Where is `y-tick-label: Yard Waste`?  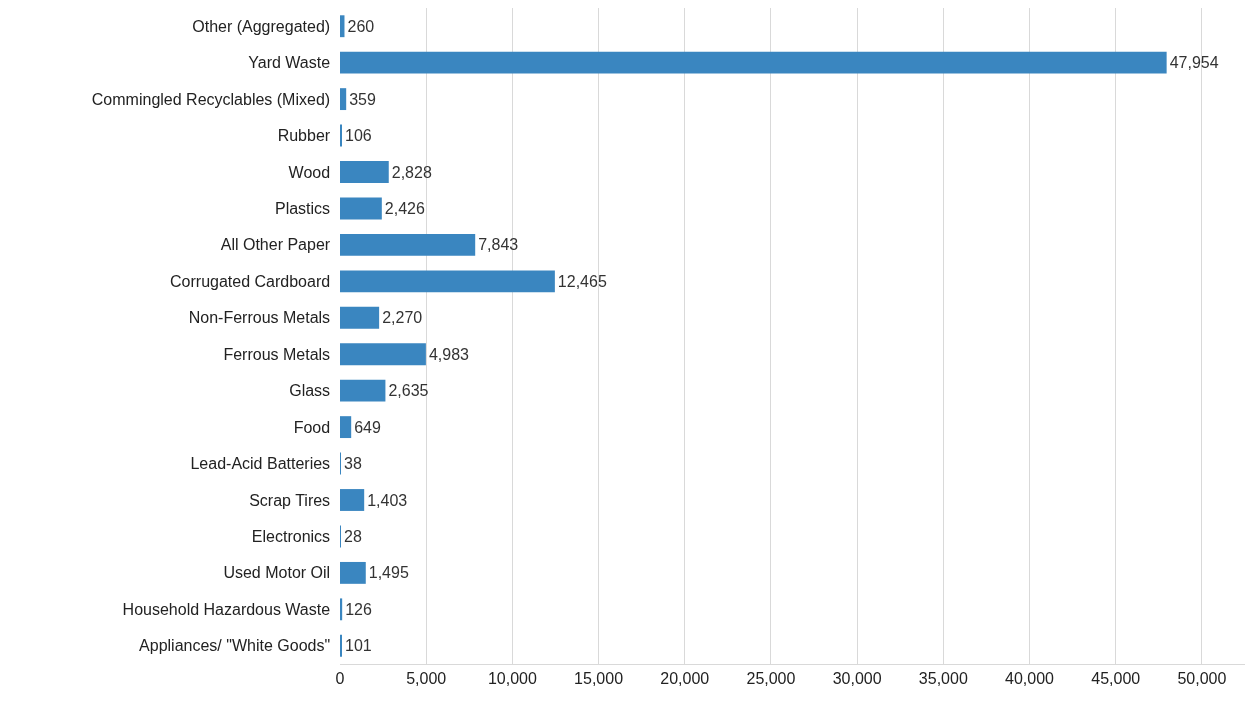
y-tick-label: Yard Waste is located at coordinates (293, 63).